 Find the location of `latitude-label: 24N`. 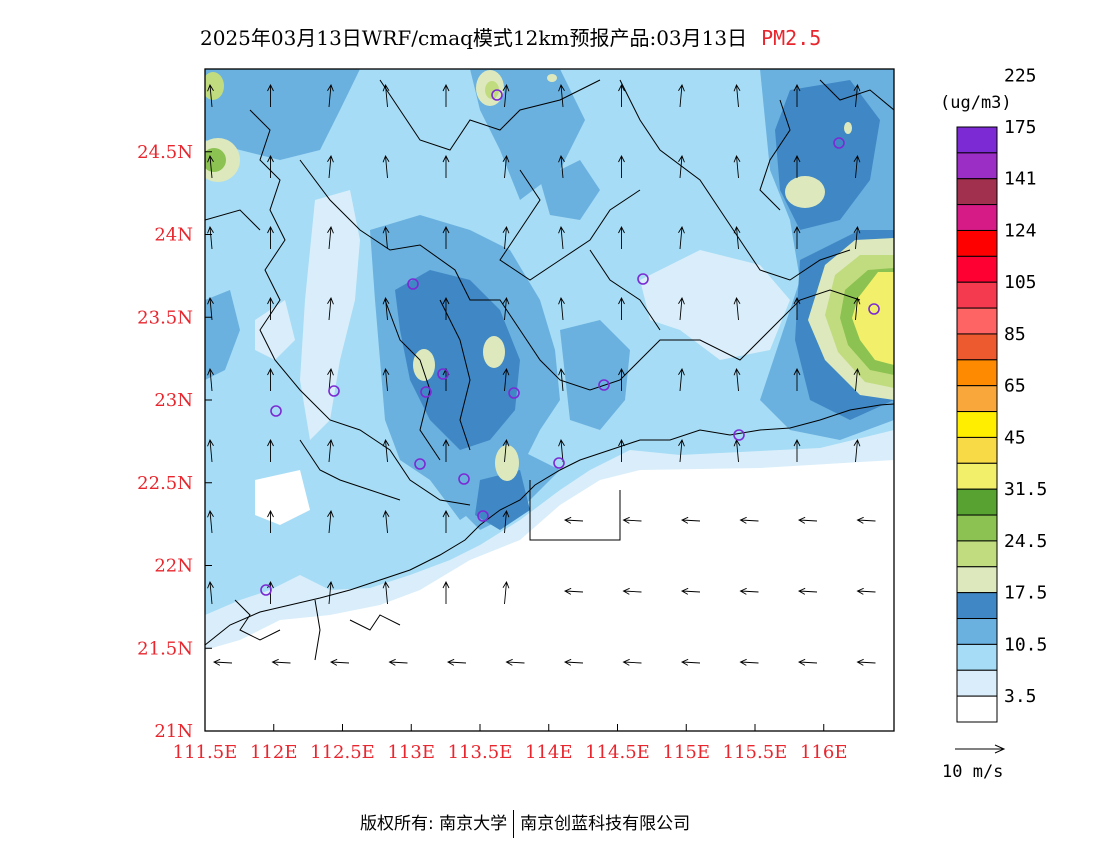

latitude-label: 24N is located at coordinates (173, 235).